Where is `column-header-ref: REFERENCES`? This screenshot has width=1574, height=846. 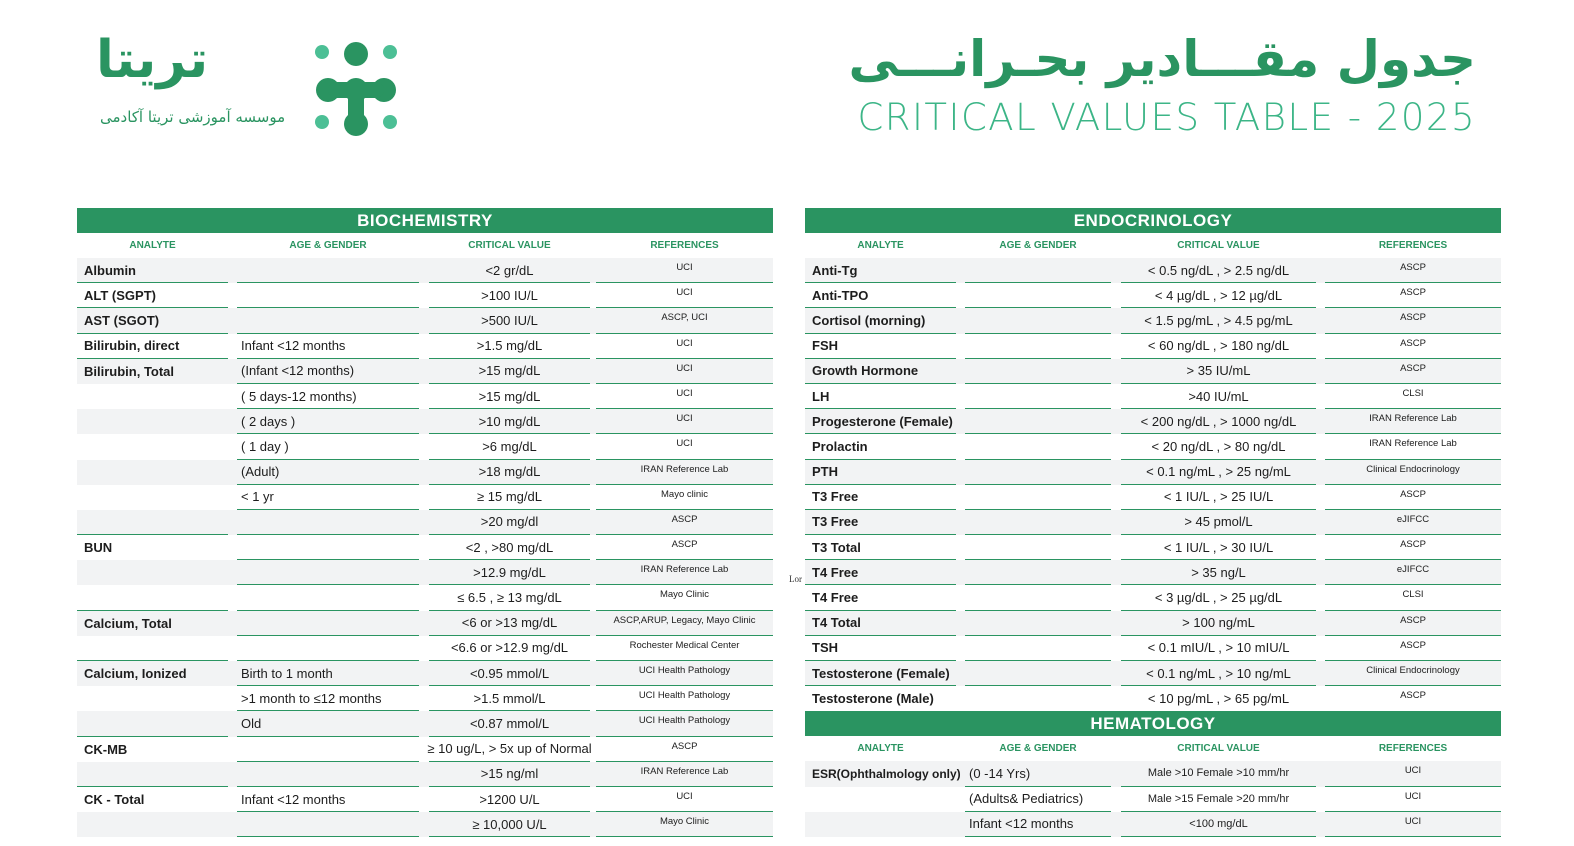
column-header-ref: REFERENCES is located at coordinates (684, 245).